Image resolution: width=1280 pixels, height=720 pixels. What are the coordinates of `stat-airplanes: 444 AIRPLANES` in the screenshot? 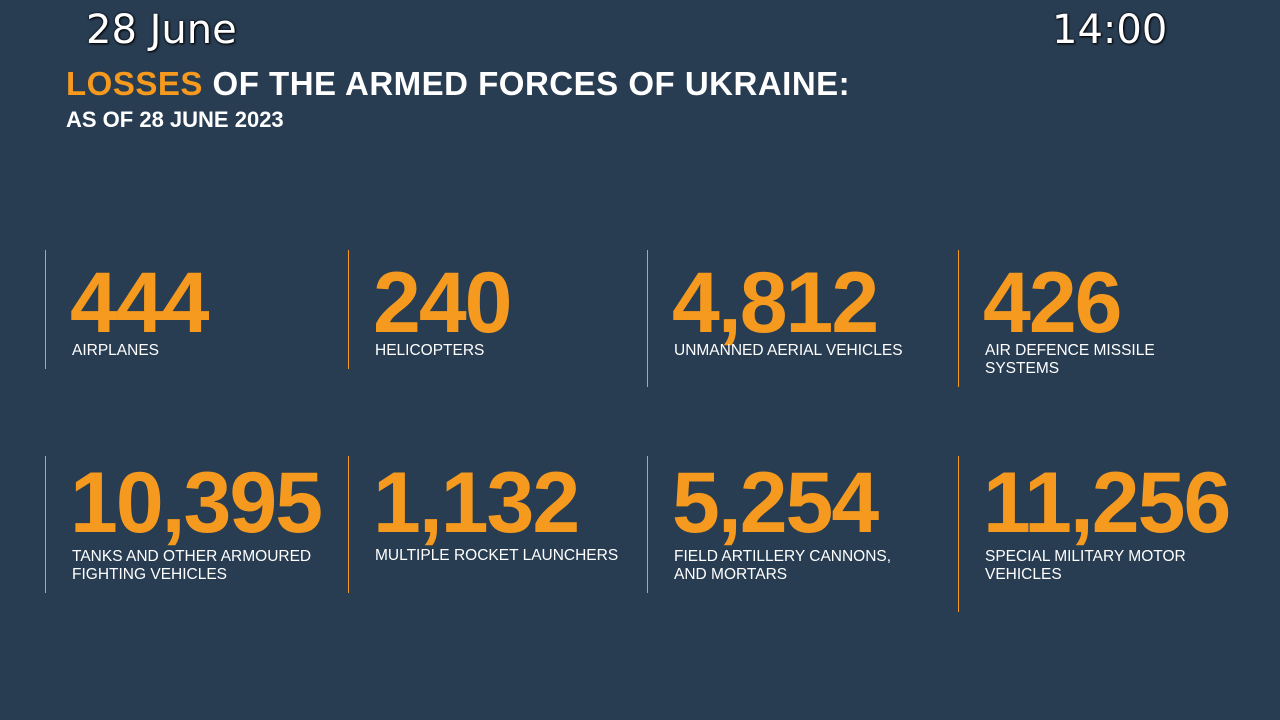 It's located at (195, 309).